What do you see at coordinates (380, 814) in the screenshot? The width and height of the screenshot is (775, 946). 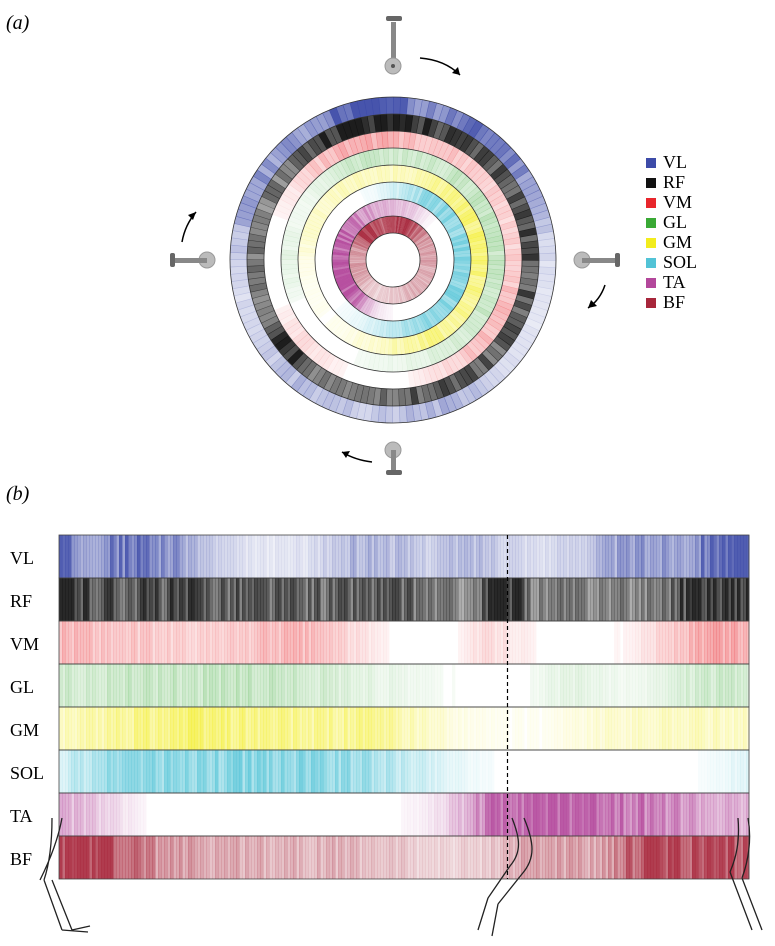 I see `row-ta: TA` at bounding box center [380, 814].